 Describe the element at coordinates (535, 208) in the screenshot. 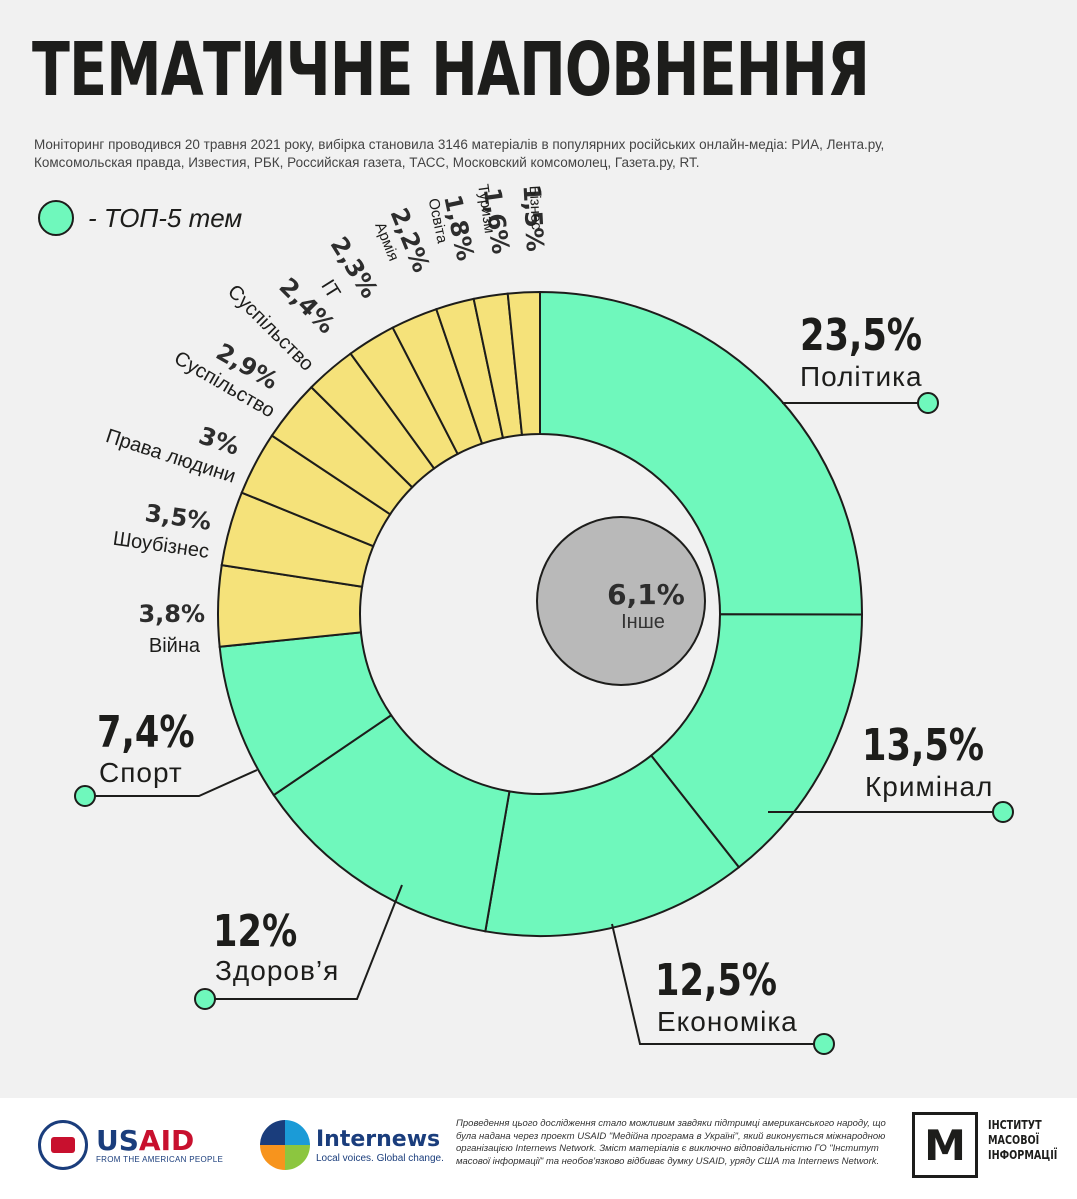

I see `slice-label-14: Бізнес` at that location.